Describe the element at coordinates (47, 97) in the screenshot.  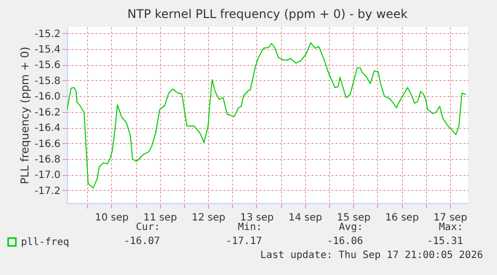
I see `y-tick-label: -16.0` at that location.